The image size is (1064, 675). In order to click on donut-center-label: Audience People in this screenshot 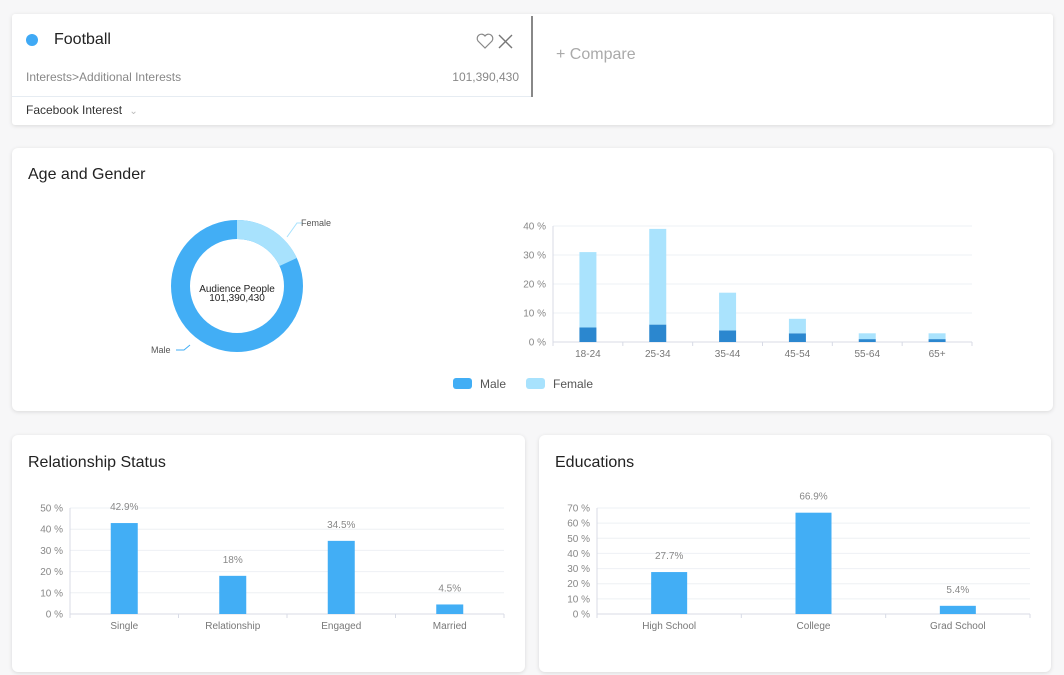, I will do `click(237, 289)`.